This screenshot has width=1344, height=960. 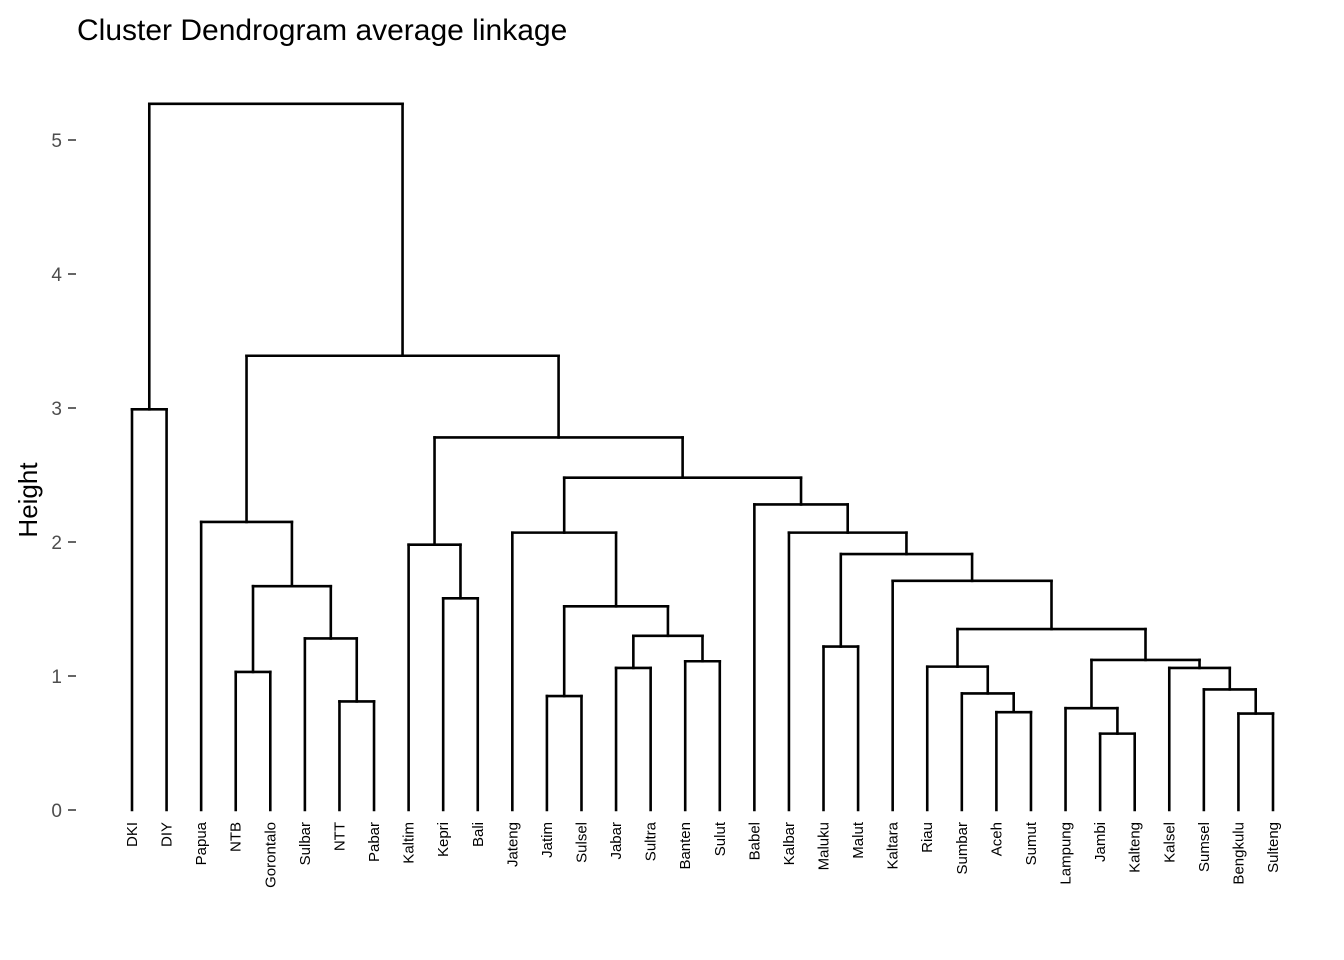 What do you see at coordinates (409, 843) in the screenshot?
I see `leaf-label: Kaltim` at bounding box center [409, 843].